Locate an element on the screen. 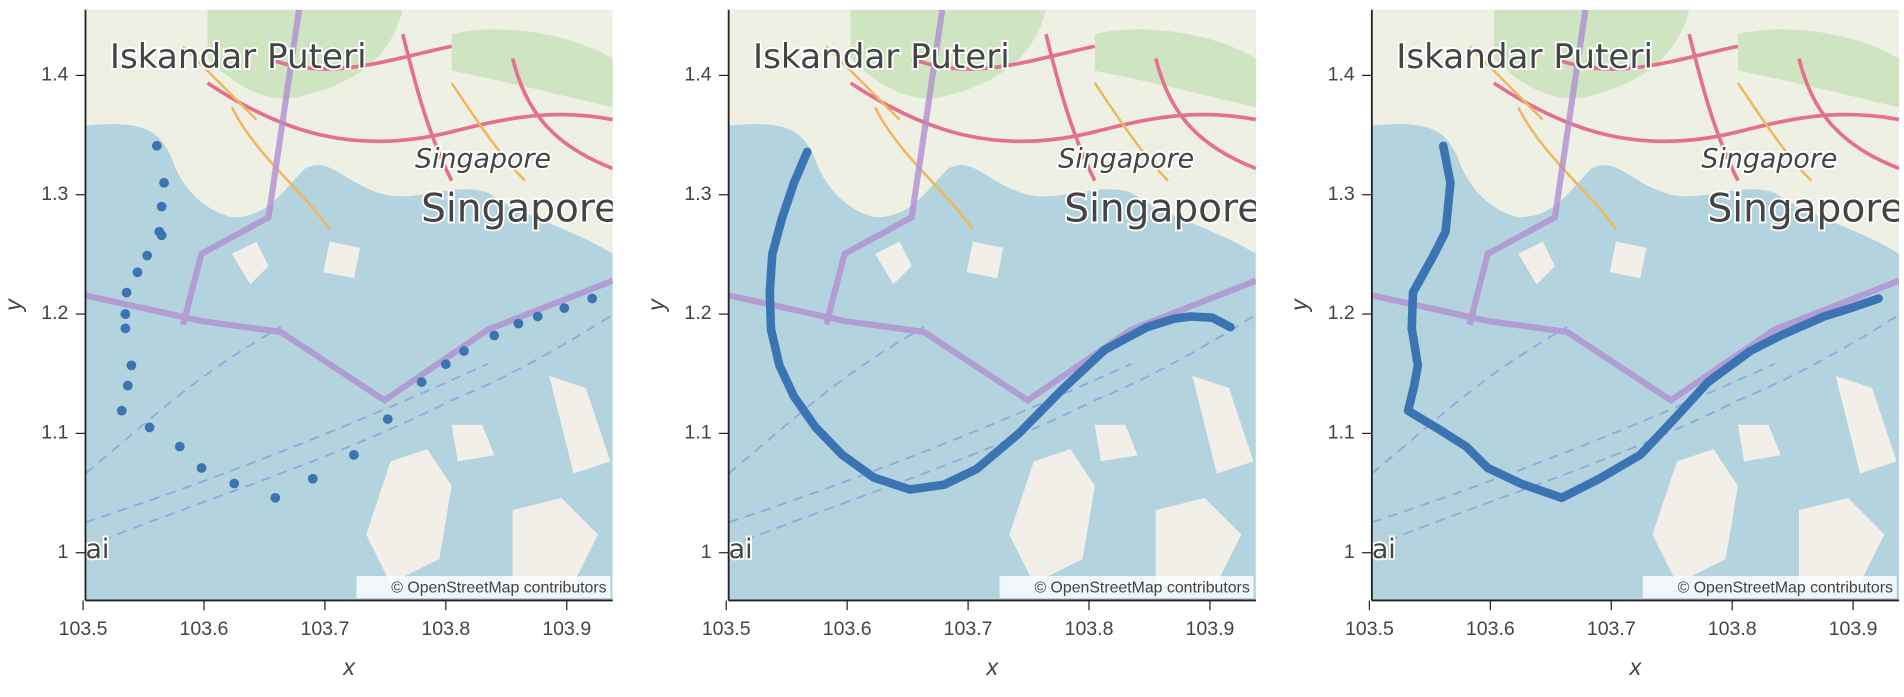  track-line is located at coordinates (1000, 320).